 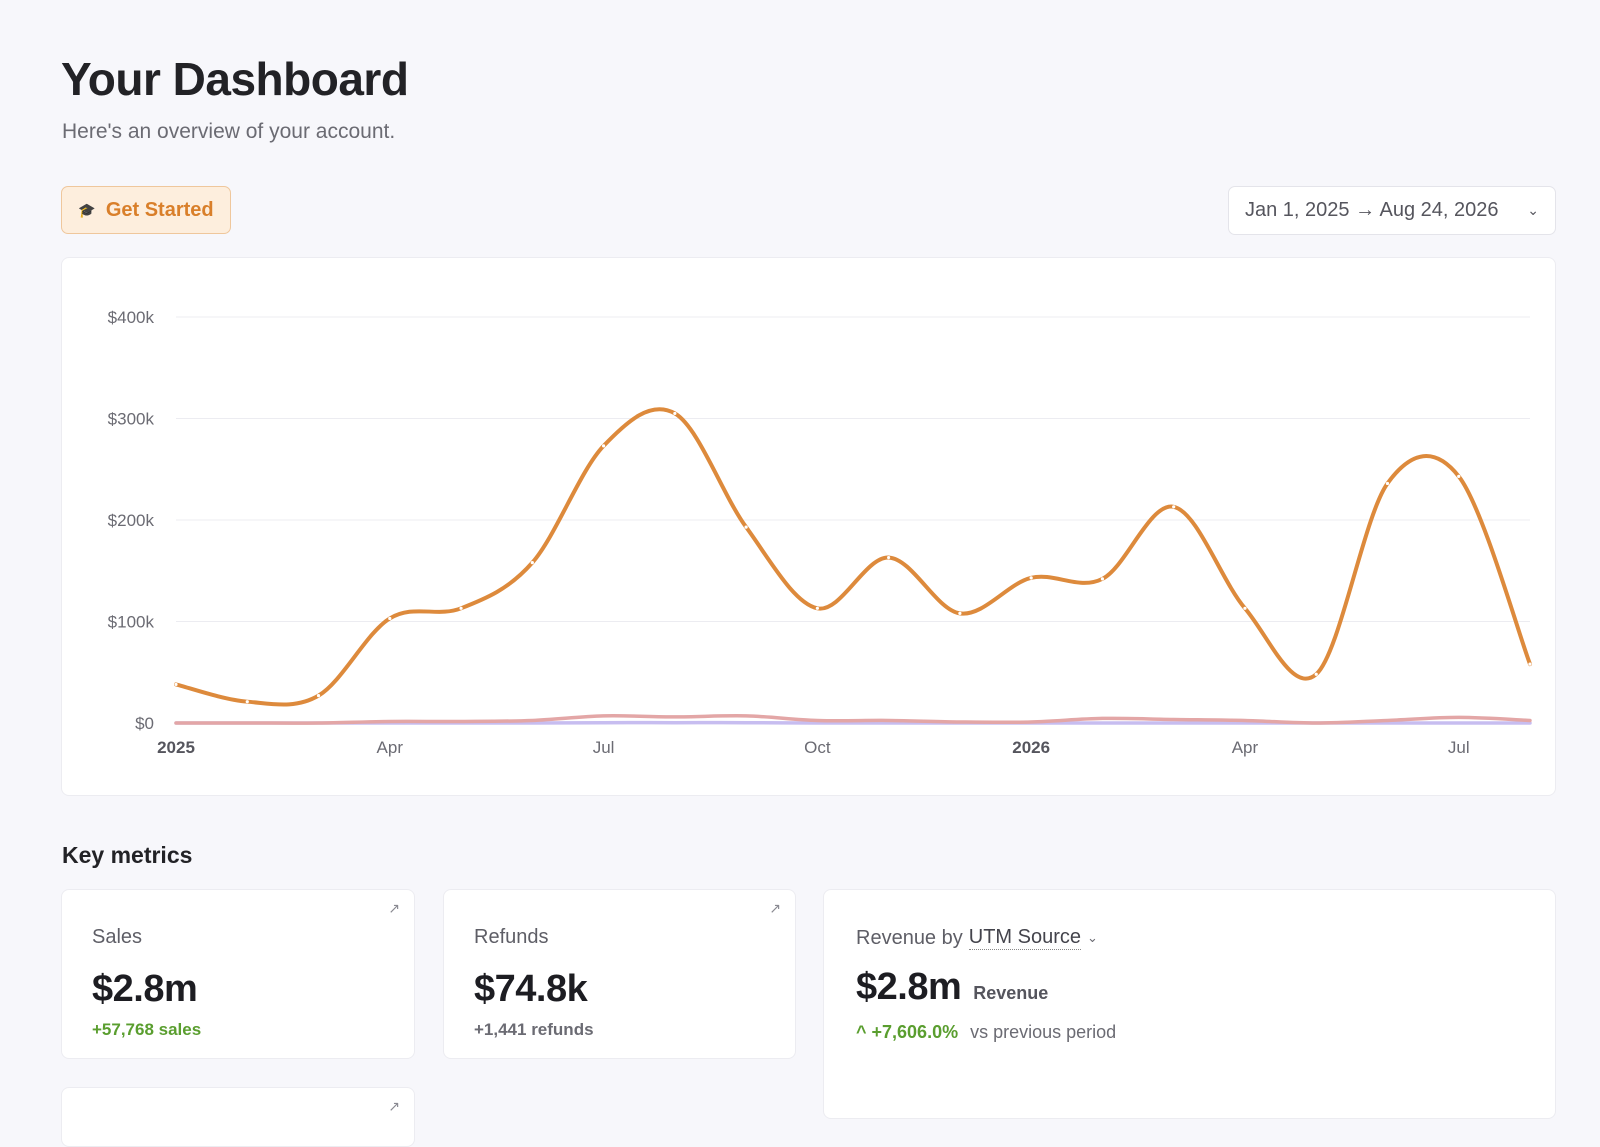 What do you see at coordinates (853, 719) in the screenshot?
I see `refunds-series-line` at bounding box center [853, 719].